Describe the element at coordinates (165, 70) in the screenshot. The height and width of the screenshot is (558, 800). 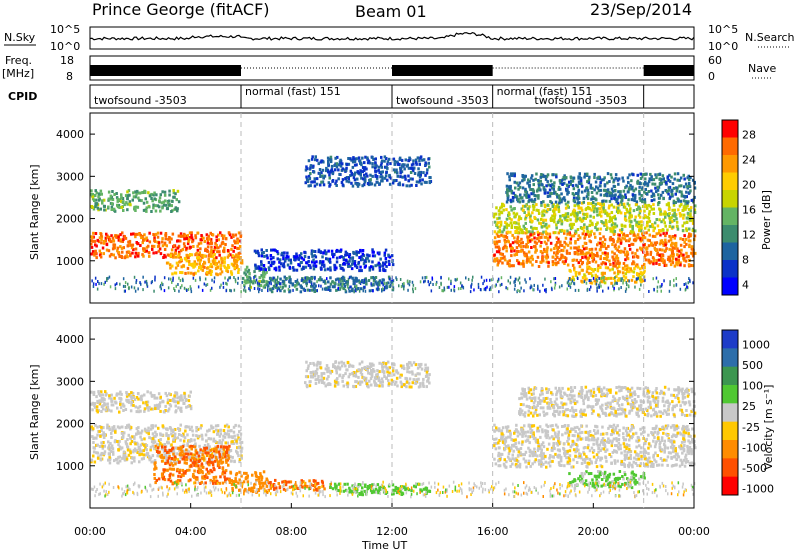
I see `freq-bar-twofsound` at that location.